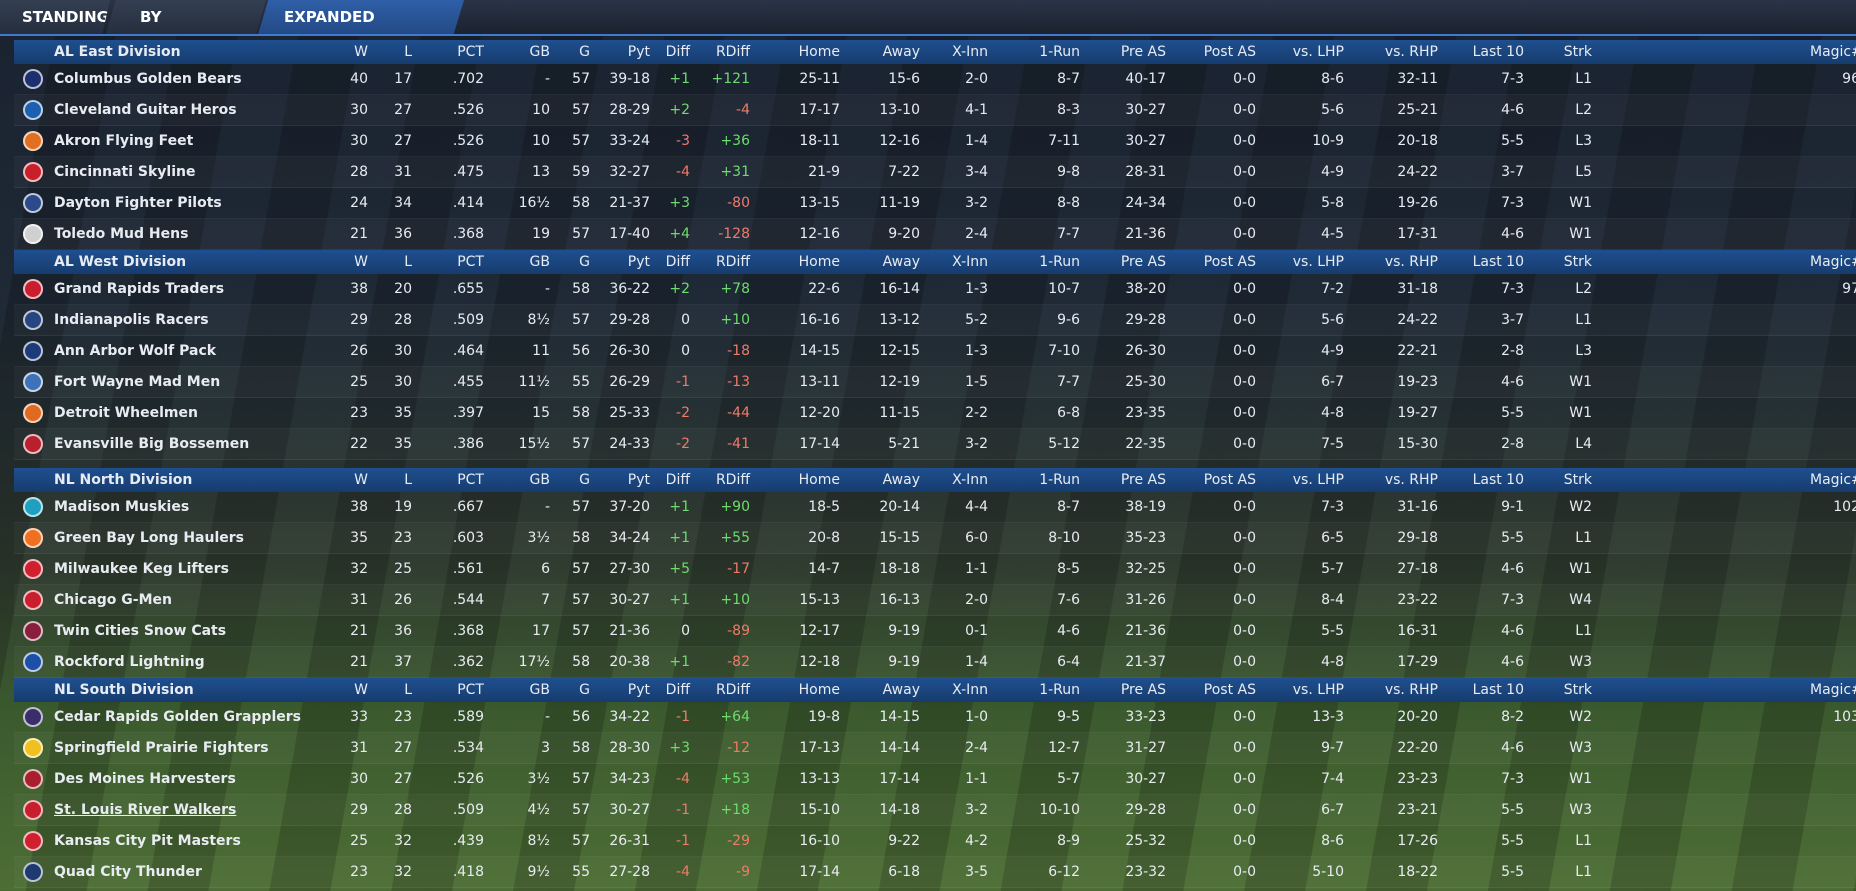  Describe the element at coordinates (137, 382) in the screenshot. I see `team-name: Fort Wayne Mad Men` at that location.